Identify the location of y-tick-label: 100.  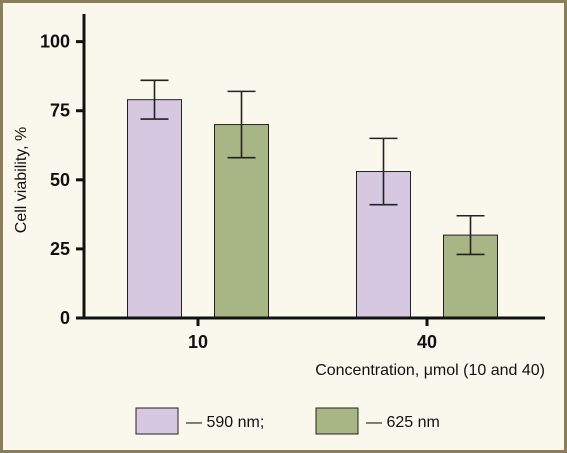
(55, 42).